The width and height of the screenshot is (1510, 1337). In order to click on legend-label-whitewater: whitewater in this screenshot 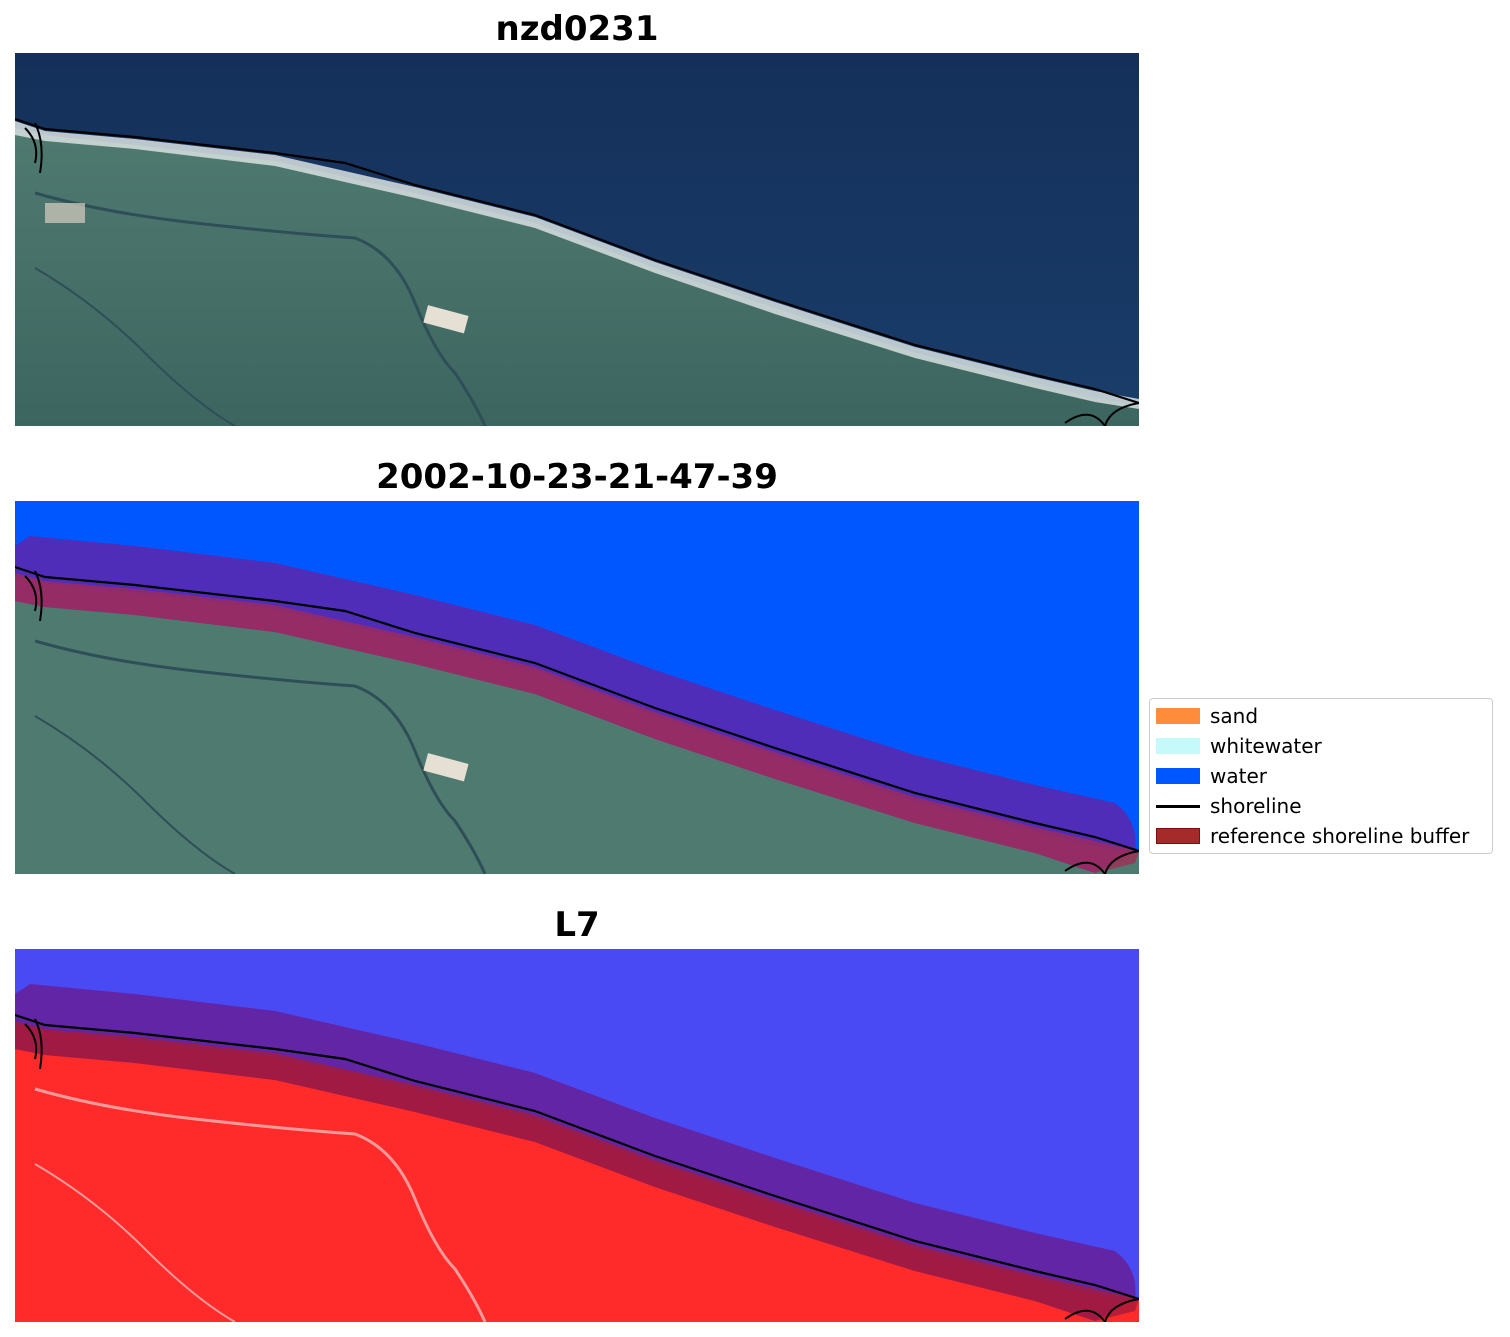, I will do `click(1266, 746)`.